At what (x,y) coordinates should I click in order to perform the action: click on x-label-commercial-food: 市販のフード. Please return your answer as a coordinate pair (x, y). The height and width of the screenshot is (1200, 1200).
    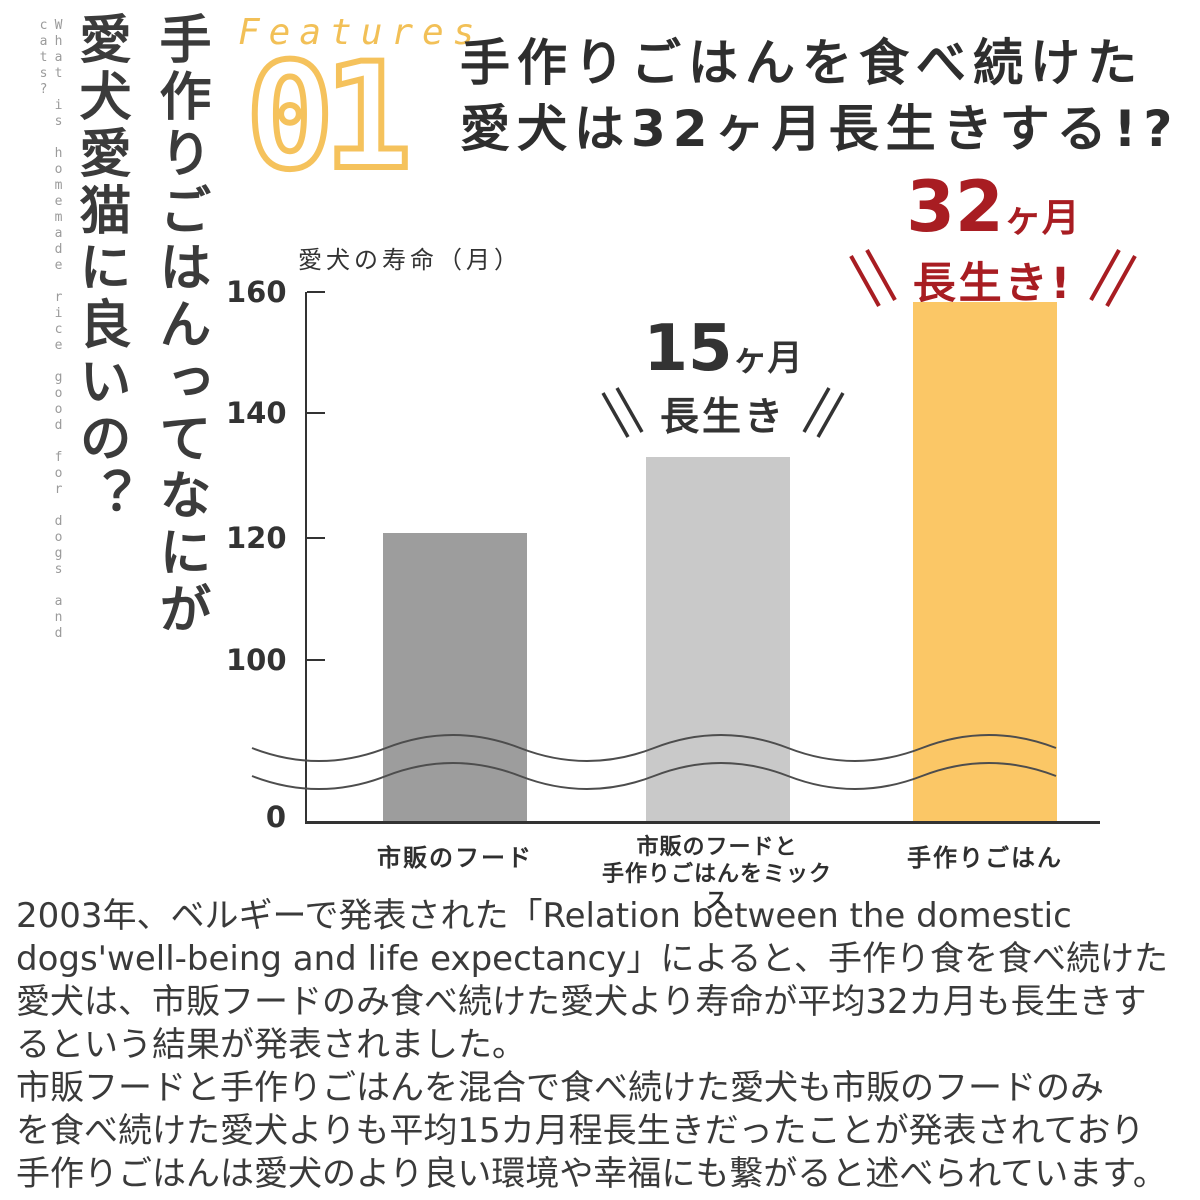
    Looking at the image, I should click on (455, 858).